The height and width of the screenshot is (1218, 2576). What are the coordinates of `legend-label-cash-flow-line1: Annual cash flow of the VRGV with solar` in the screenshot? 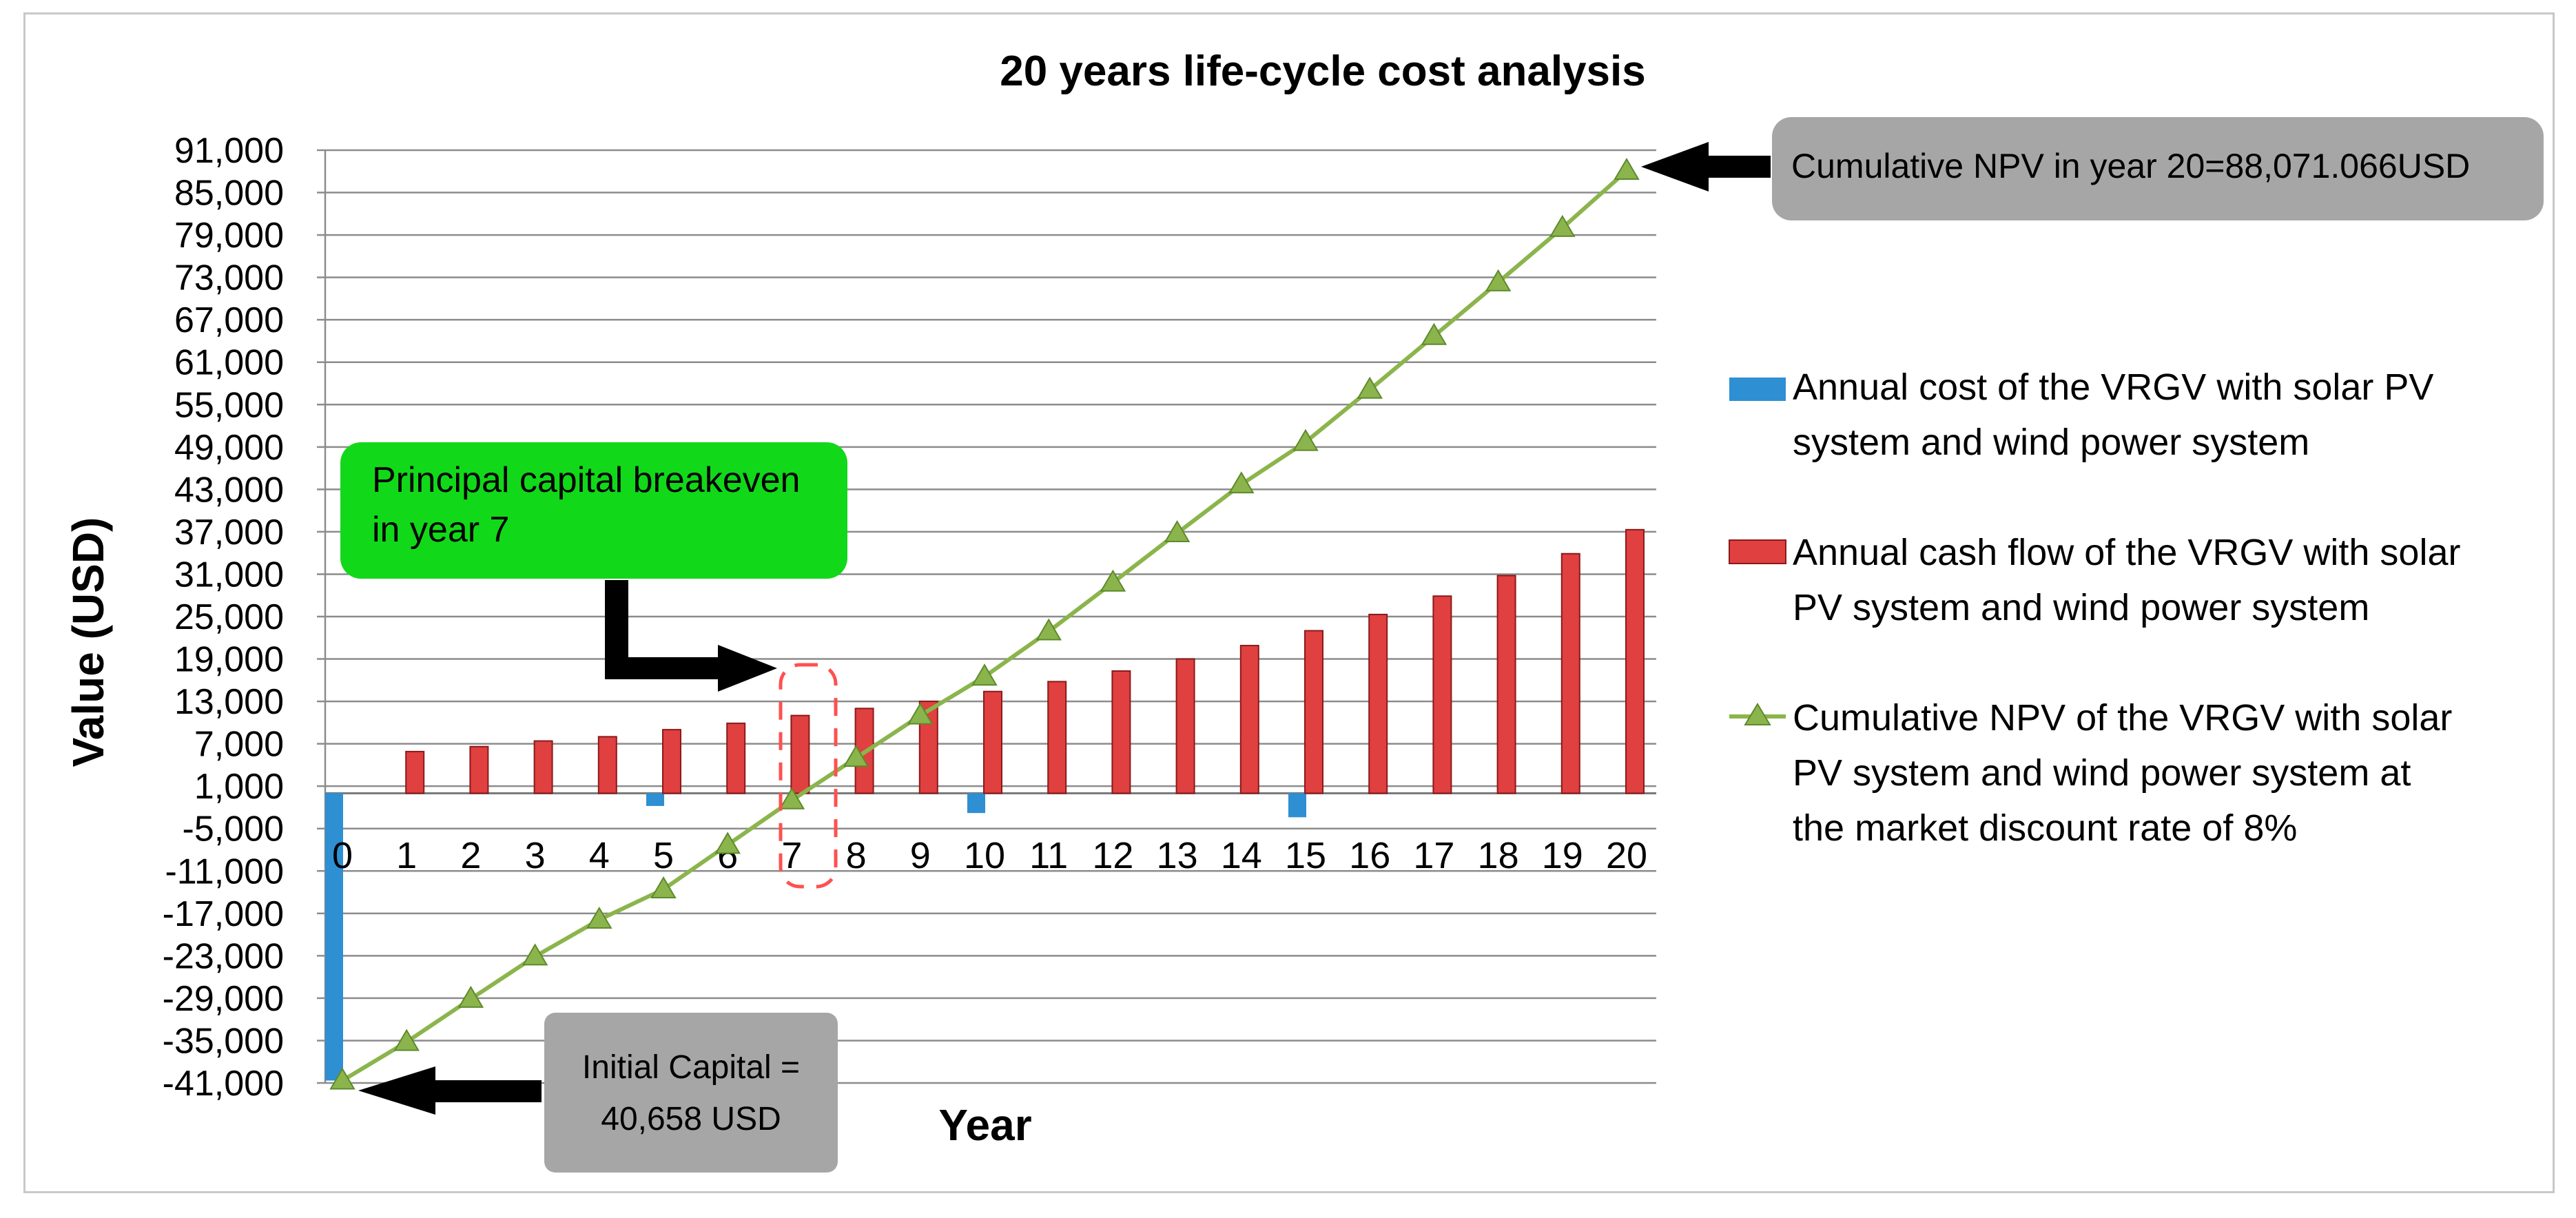 It's located at (2126, 552).